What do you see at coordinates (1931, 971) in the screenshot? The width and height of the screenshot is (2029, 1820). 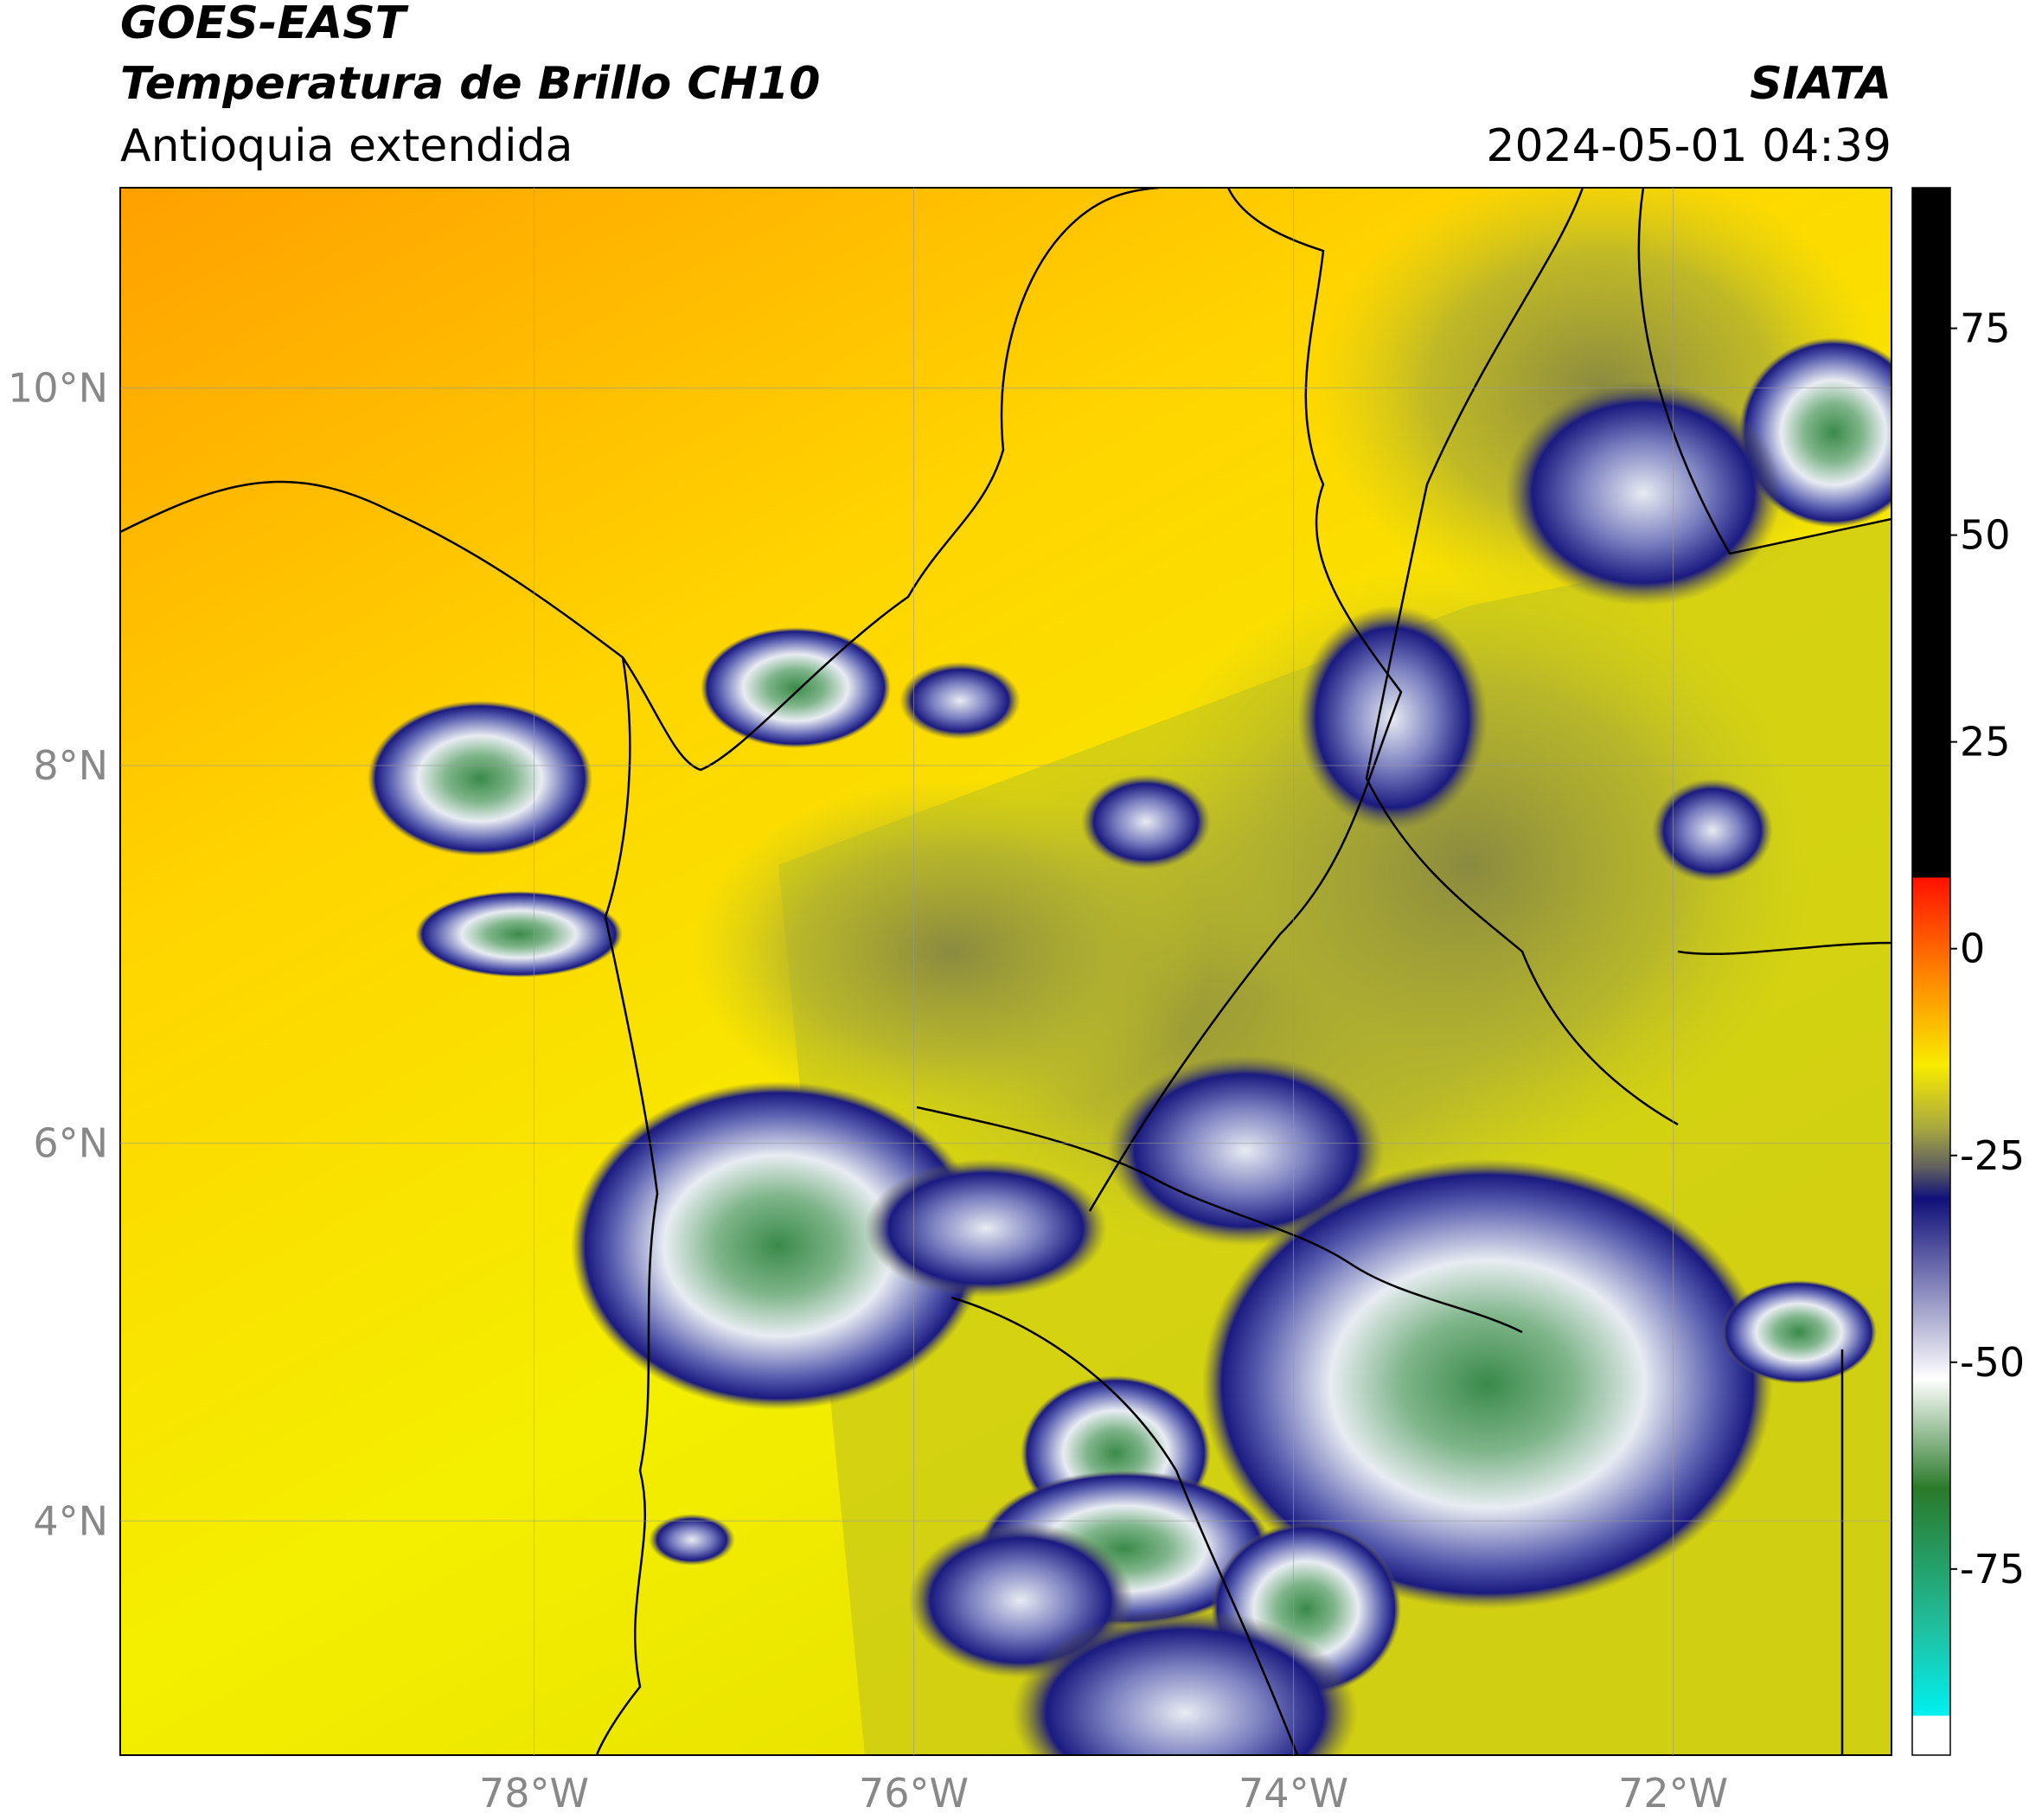 I see `colorbar` at bounding box center [1931, 971].